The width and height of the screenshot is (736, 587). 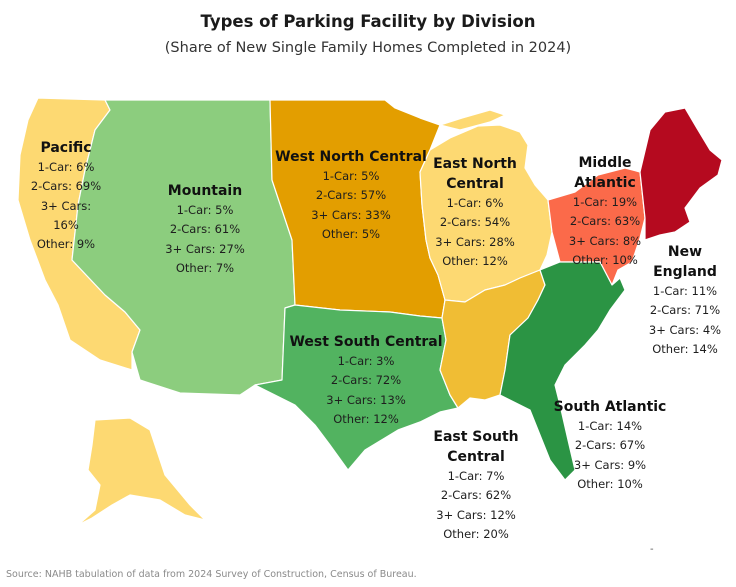 What do you see at coordinates (366, 399) in the screenshot?
I see `division-3-cars: 3+ Cars: 13%` at bounding box center [366, 399].